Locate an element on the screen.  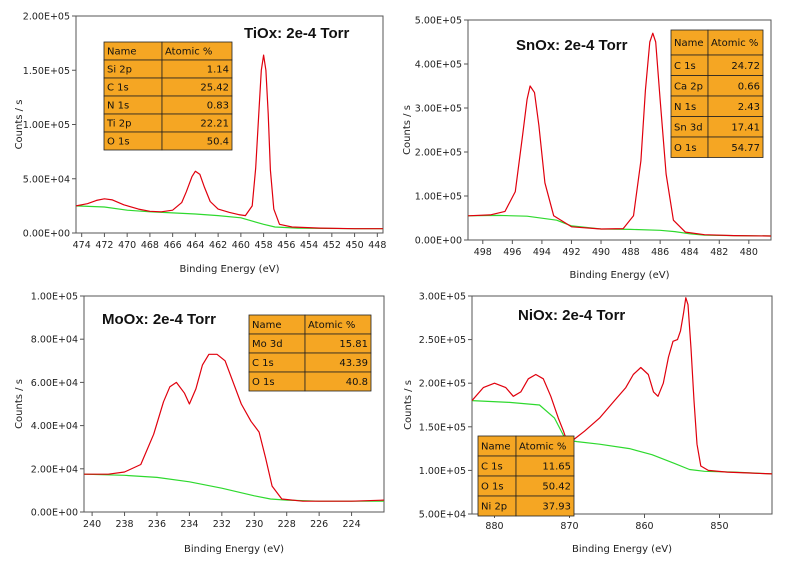
x-tick-label: 224 is located at coordinates (351, 524).